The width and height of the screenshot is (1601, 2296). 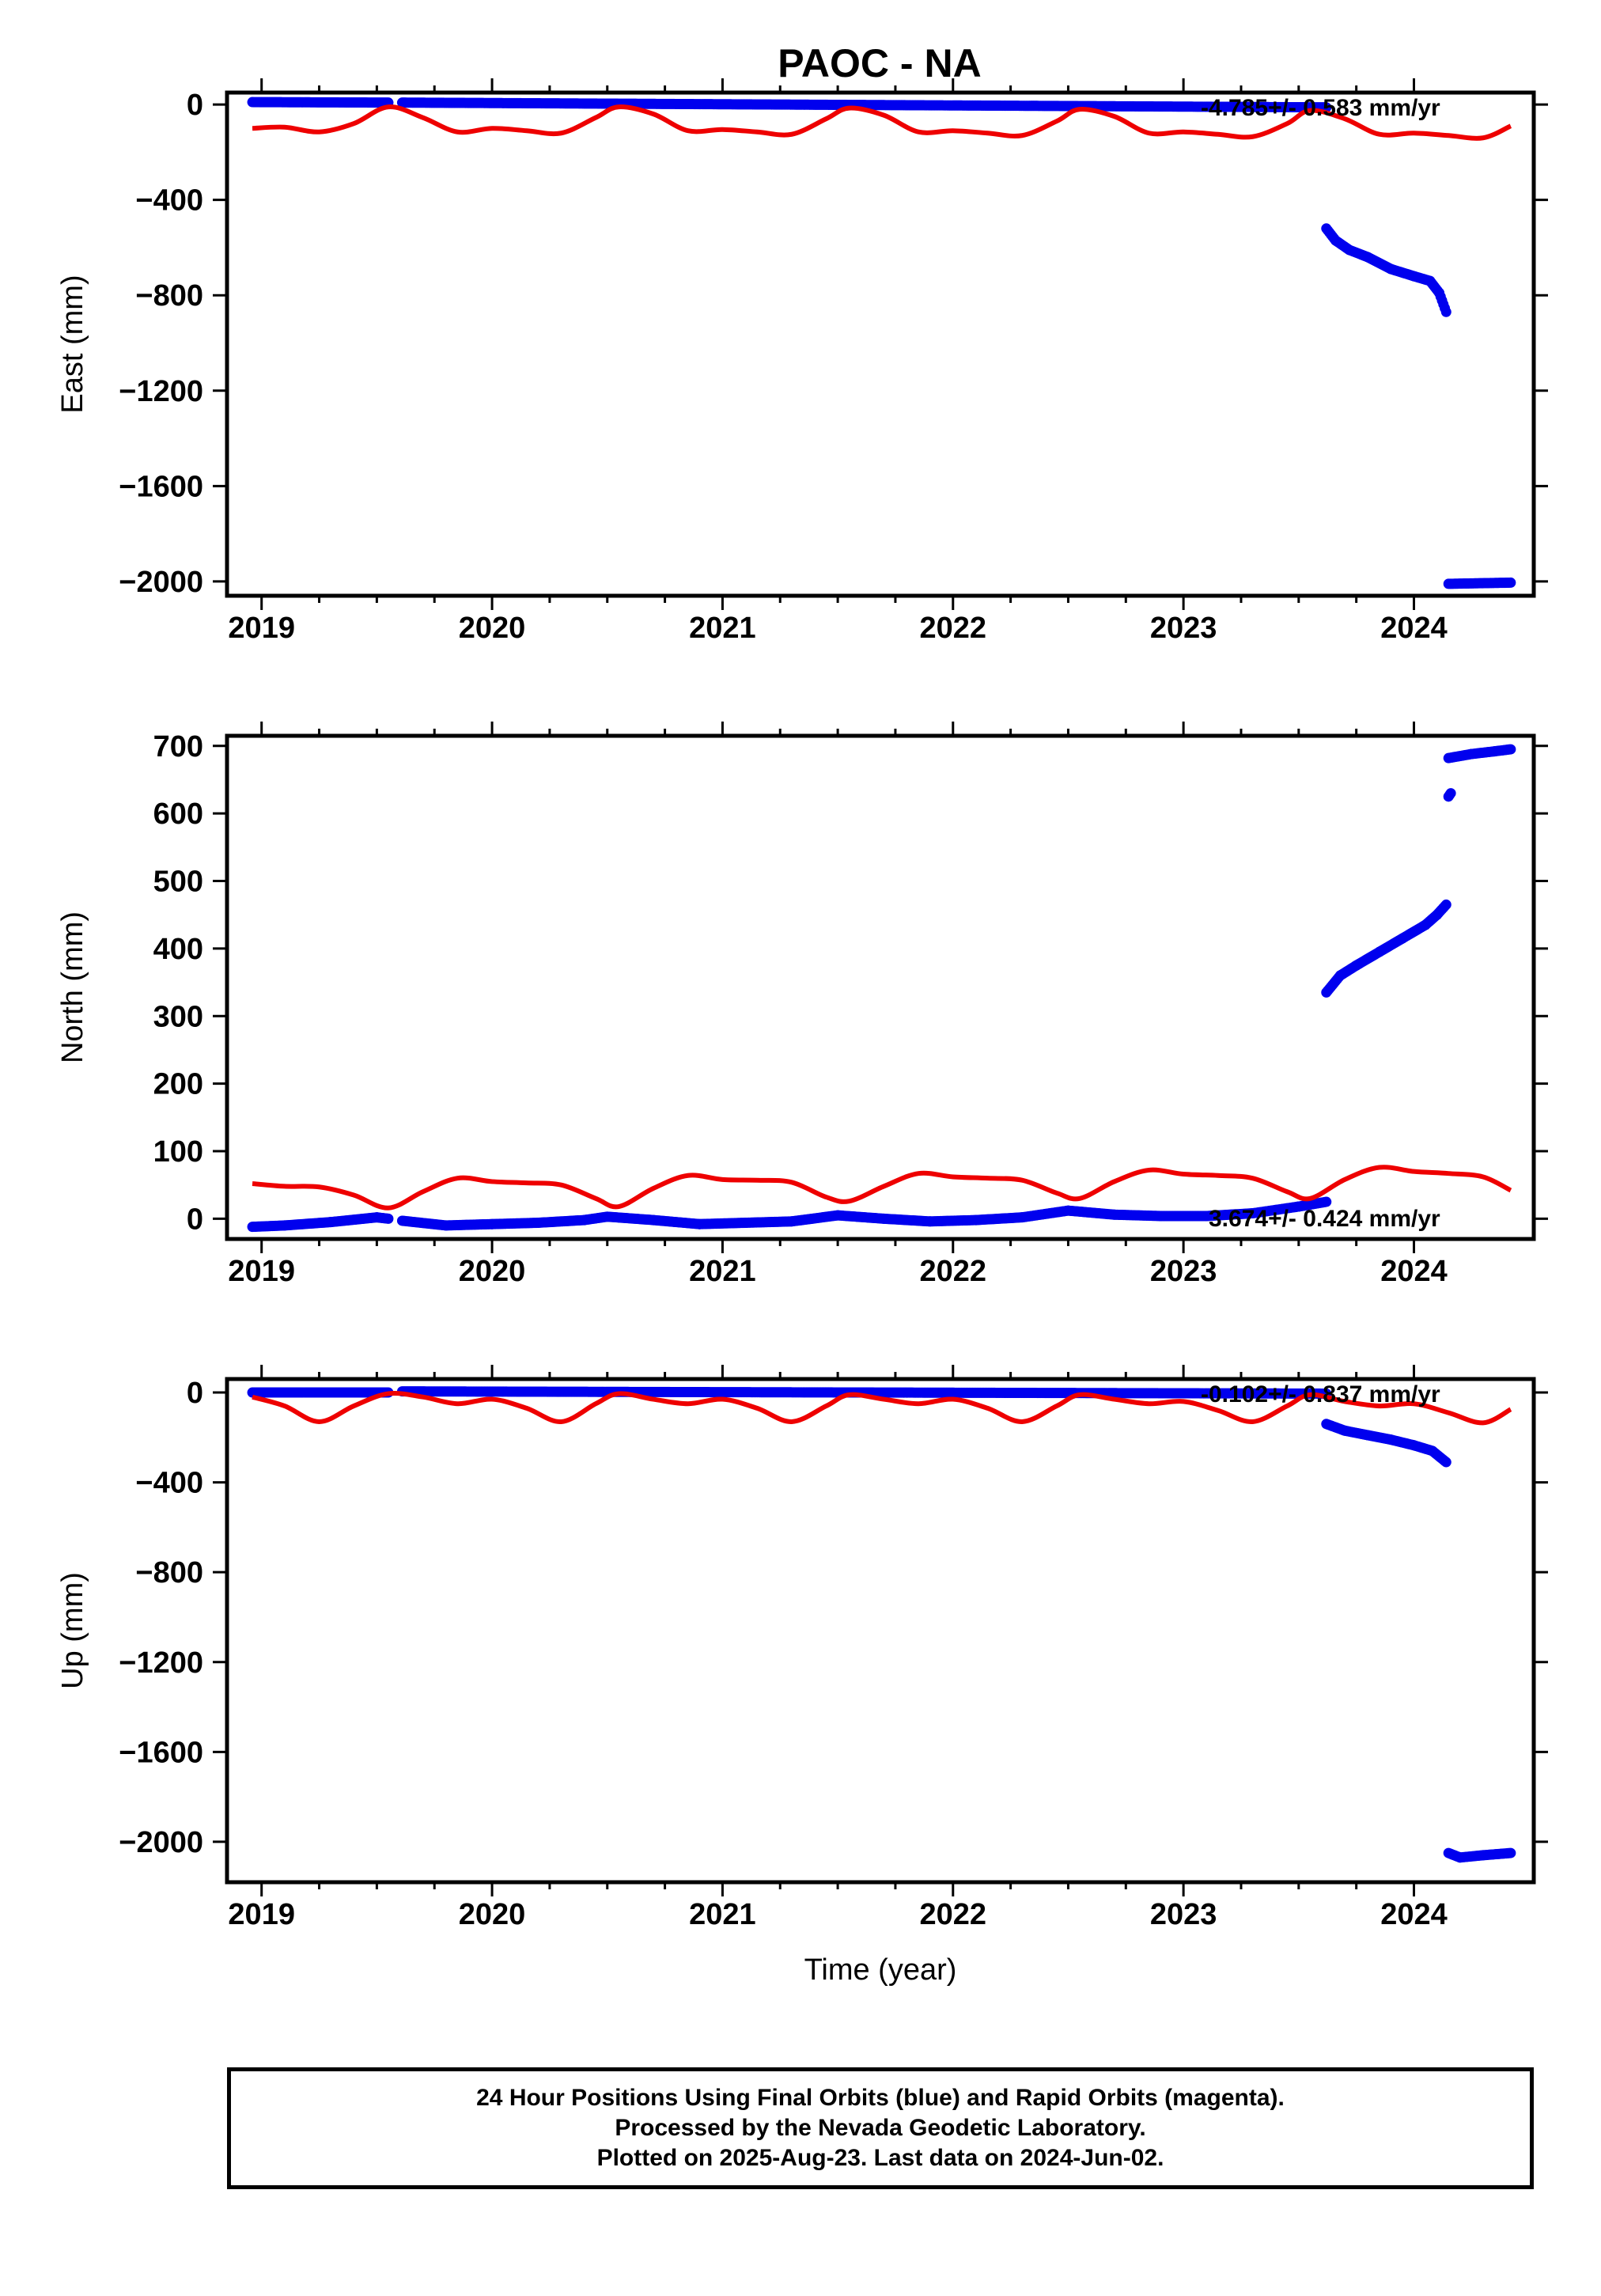 I want to click on up-ytick-label: −2000, so click(x=161, y=1842).